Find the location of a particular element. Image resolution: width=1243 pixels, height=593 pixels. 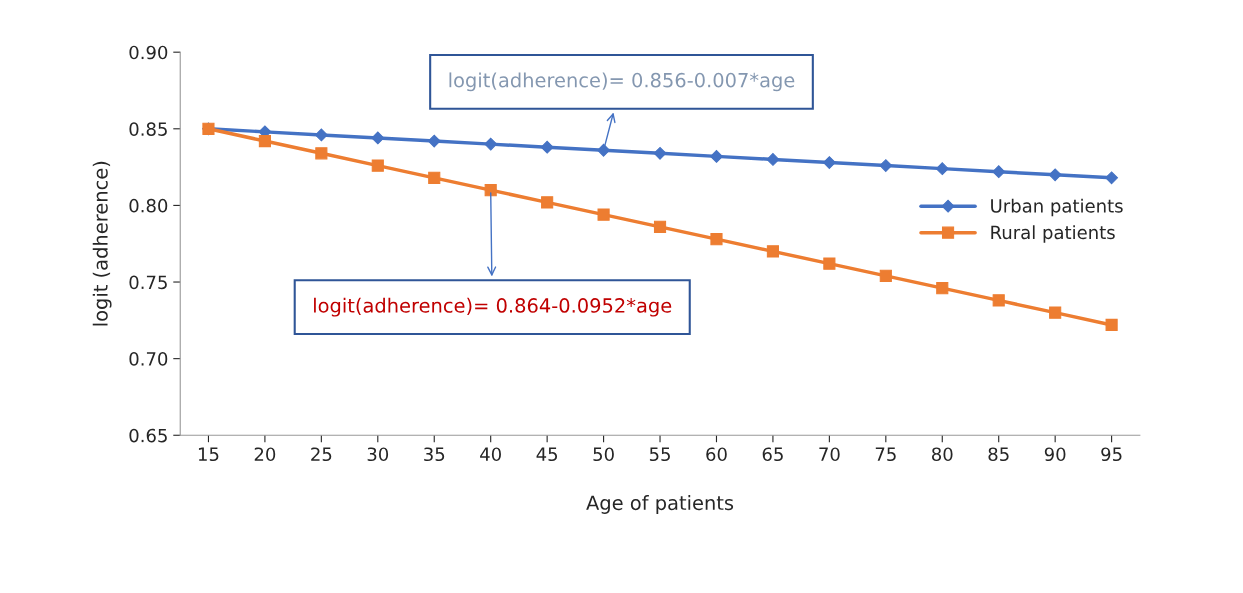

legend-label: Rural patients is located at coordinates (1053, 234).